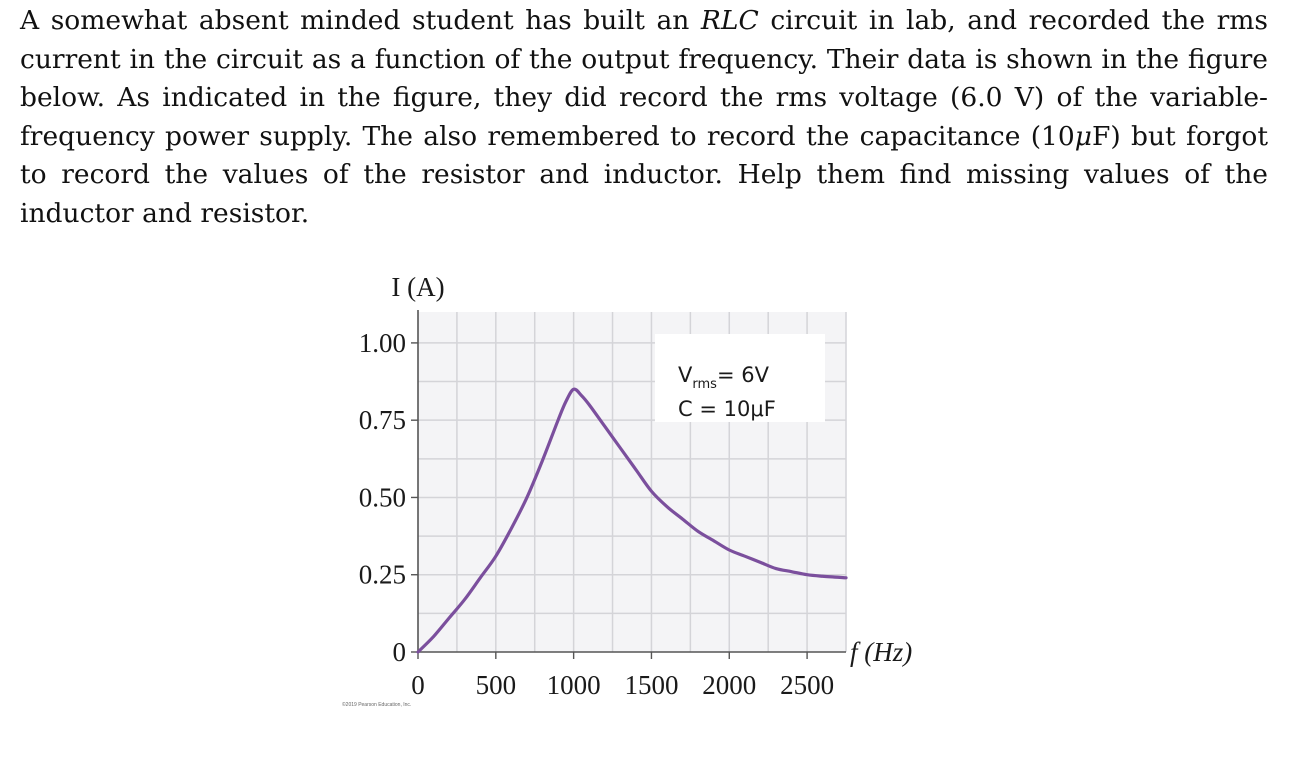 The width and height of the screenshot is (1312, 768). What do you see at coordinates (1083, 136) in the screenshot?
I see `mu-symbol: μ` at bounding box center [1083, 136].